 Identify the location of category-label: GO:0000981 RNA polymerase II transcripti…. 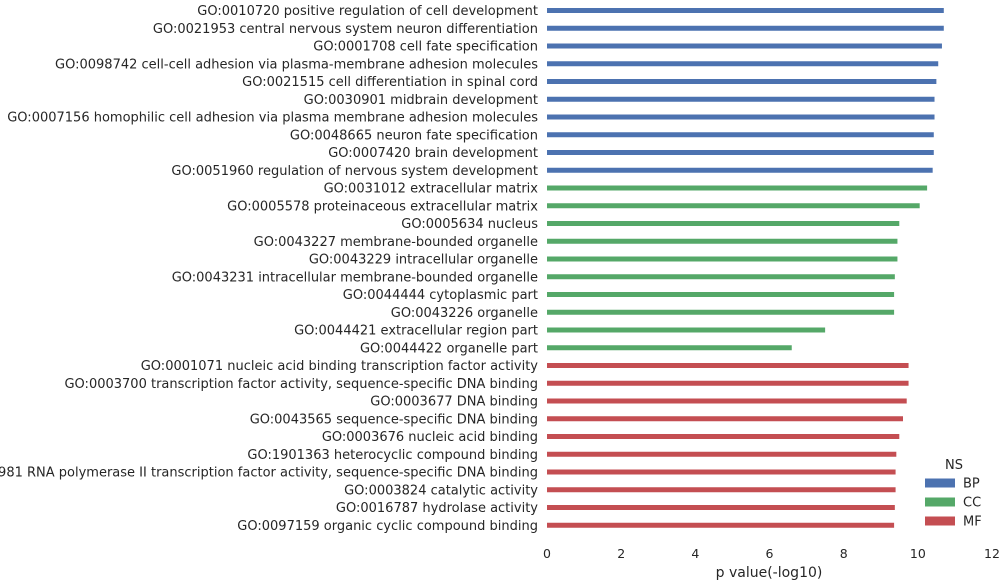
(269, 473).